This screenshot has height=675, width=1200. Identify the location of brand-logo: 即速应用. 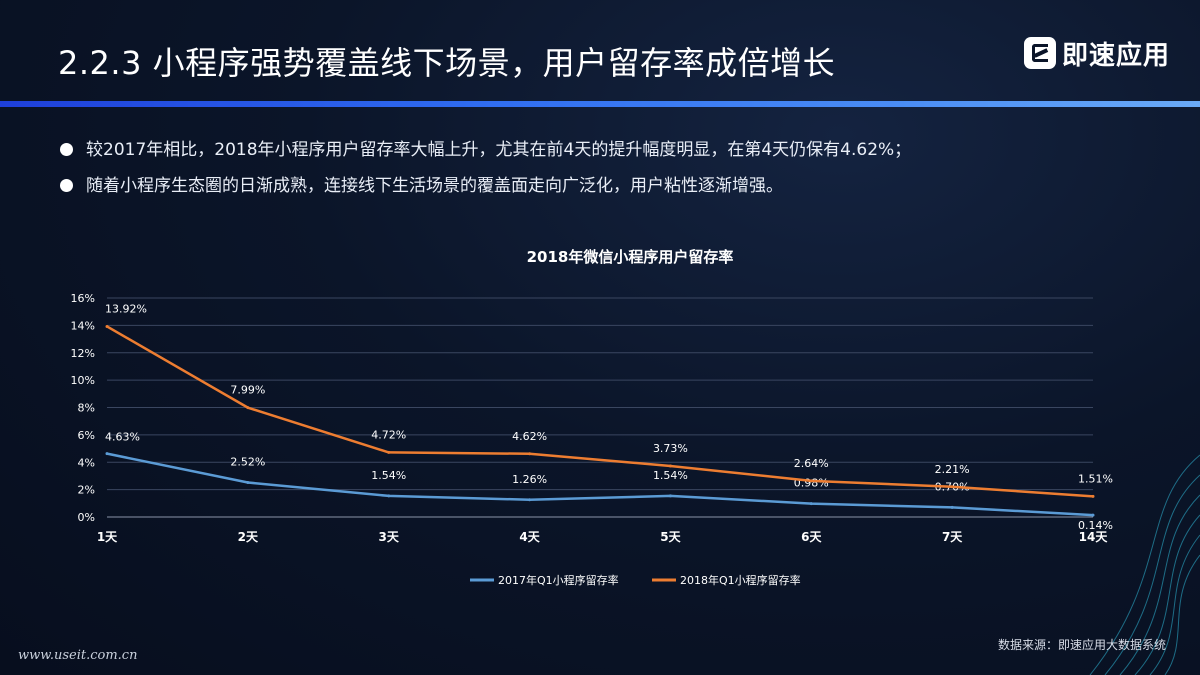
(1097, 53).